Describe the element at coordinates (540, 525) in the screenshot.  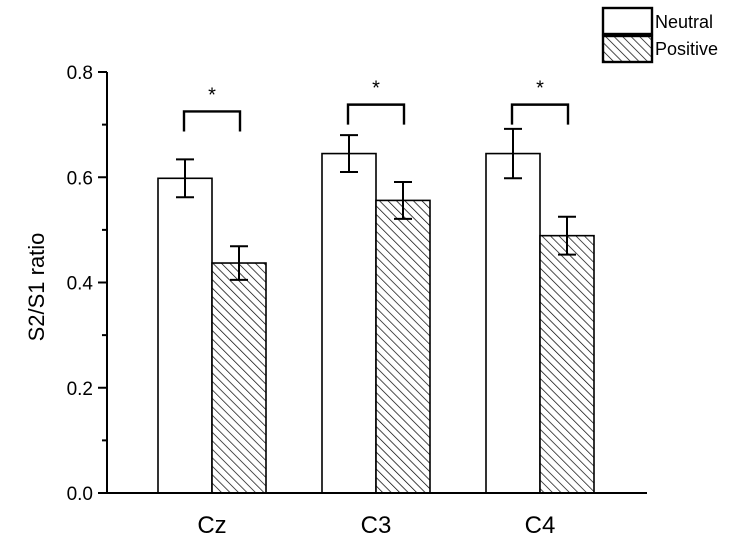
I see `x-category-label-c4: C4` at that location.